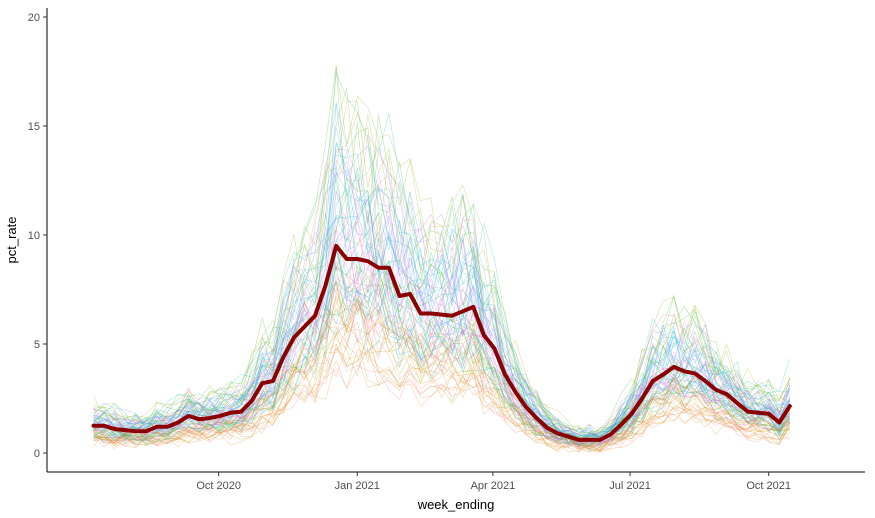 The height and width of the screenshot is (518, 875). Describe the element at coordinates (37, 345) in the screenshot. I see `y-tick-label: 5` at that location.